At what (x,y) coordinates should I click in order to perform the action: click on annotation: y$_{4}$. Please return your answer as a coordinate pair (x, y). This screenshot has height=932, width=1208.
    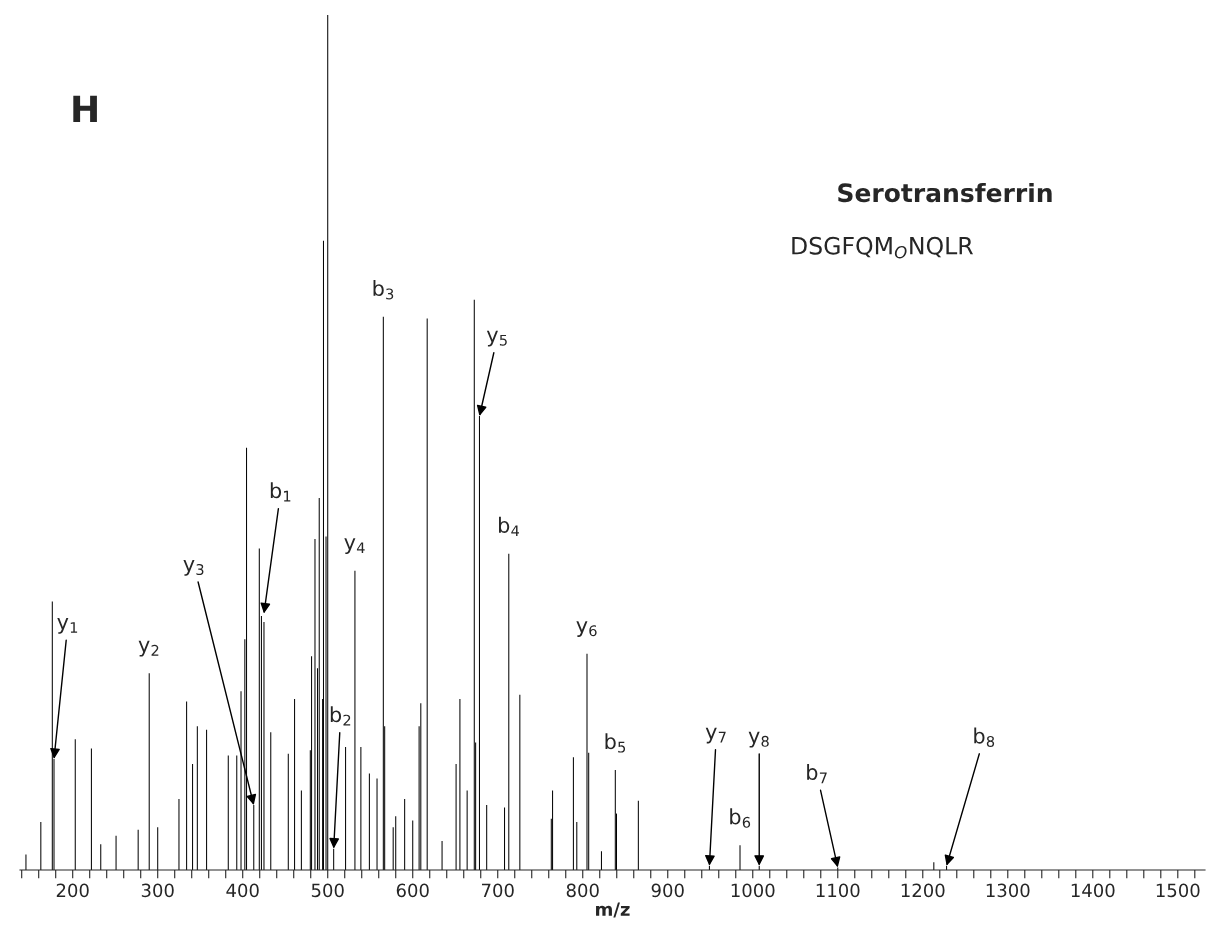
    Looking at the image, I should click on (354, 546).